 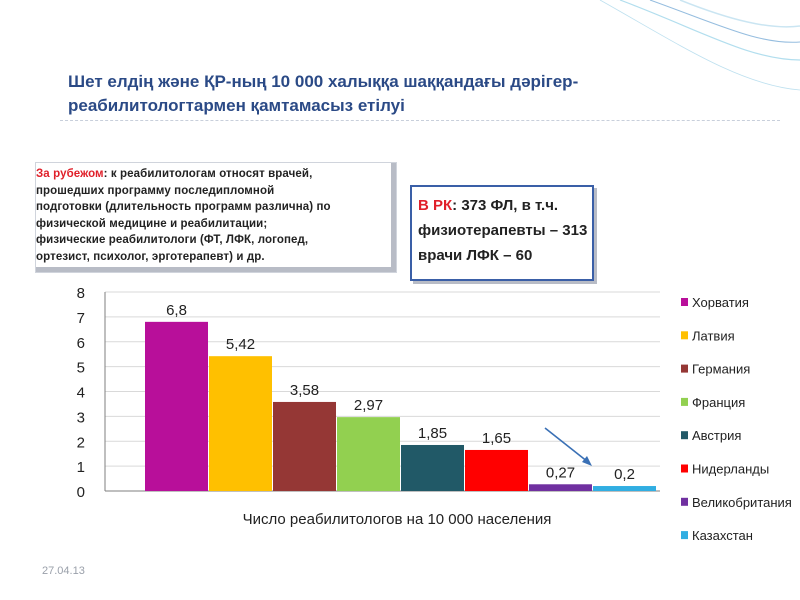 I want to click on rk-note-line-2: физиотерапевты – 313, so click(x=503, y=230).